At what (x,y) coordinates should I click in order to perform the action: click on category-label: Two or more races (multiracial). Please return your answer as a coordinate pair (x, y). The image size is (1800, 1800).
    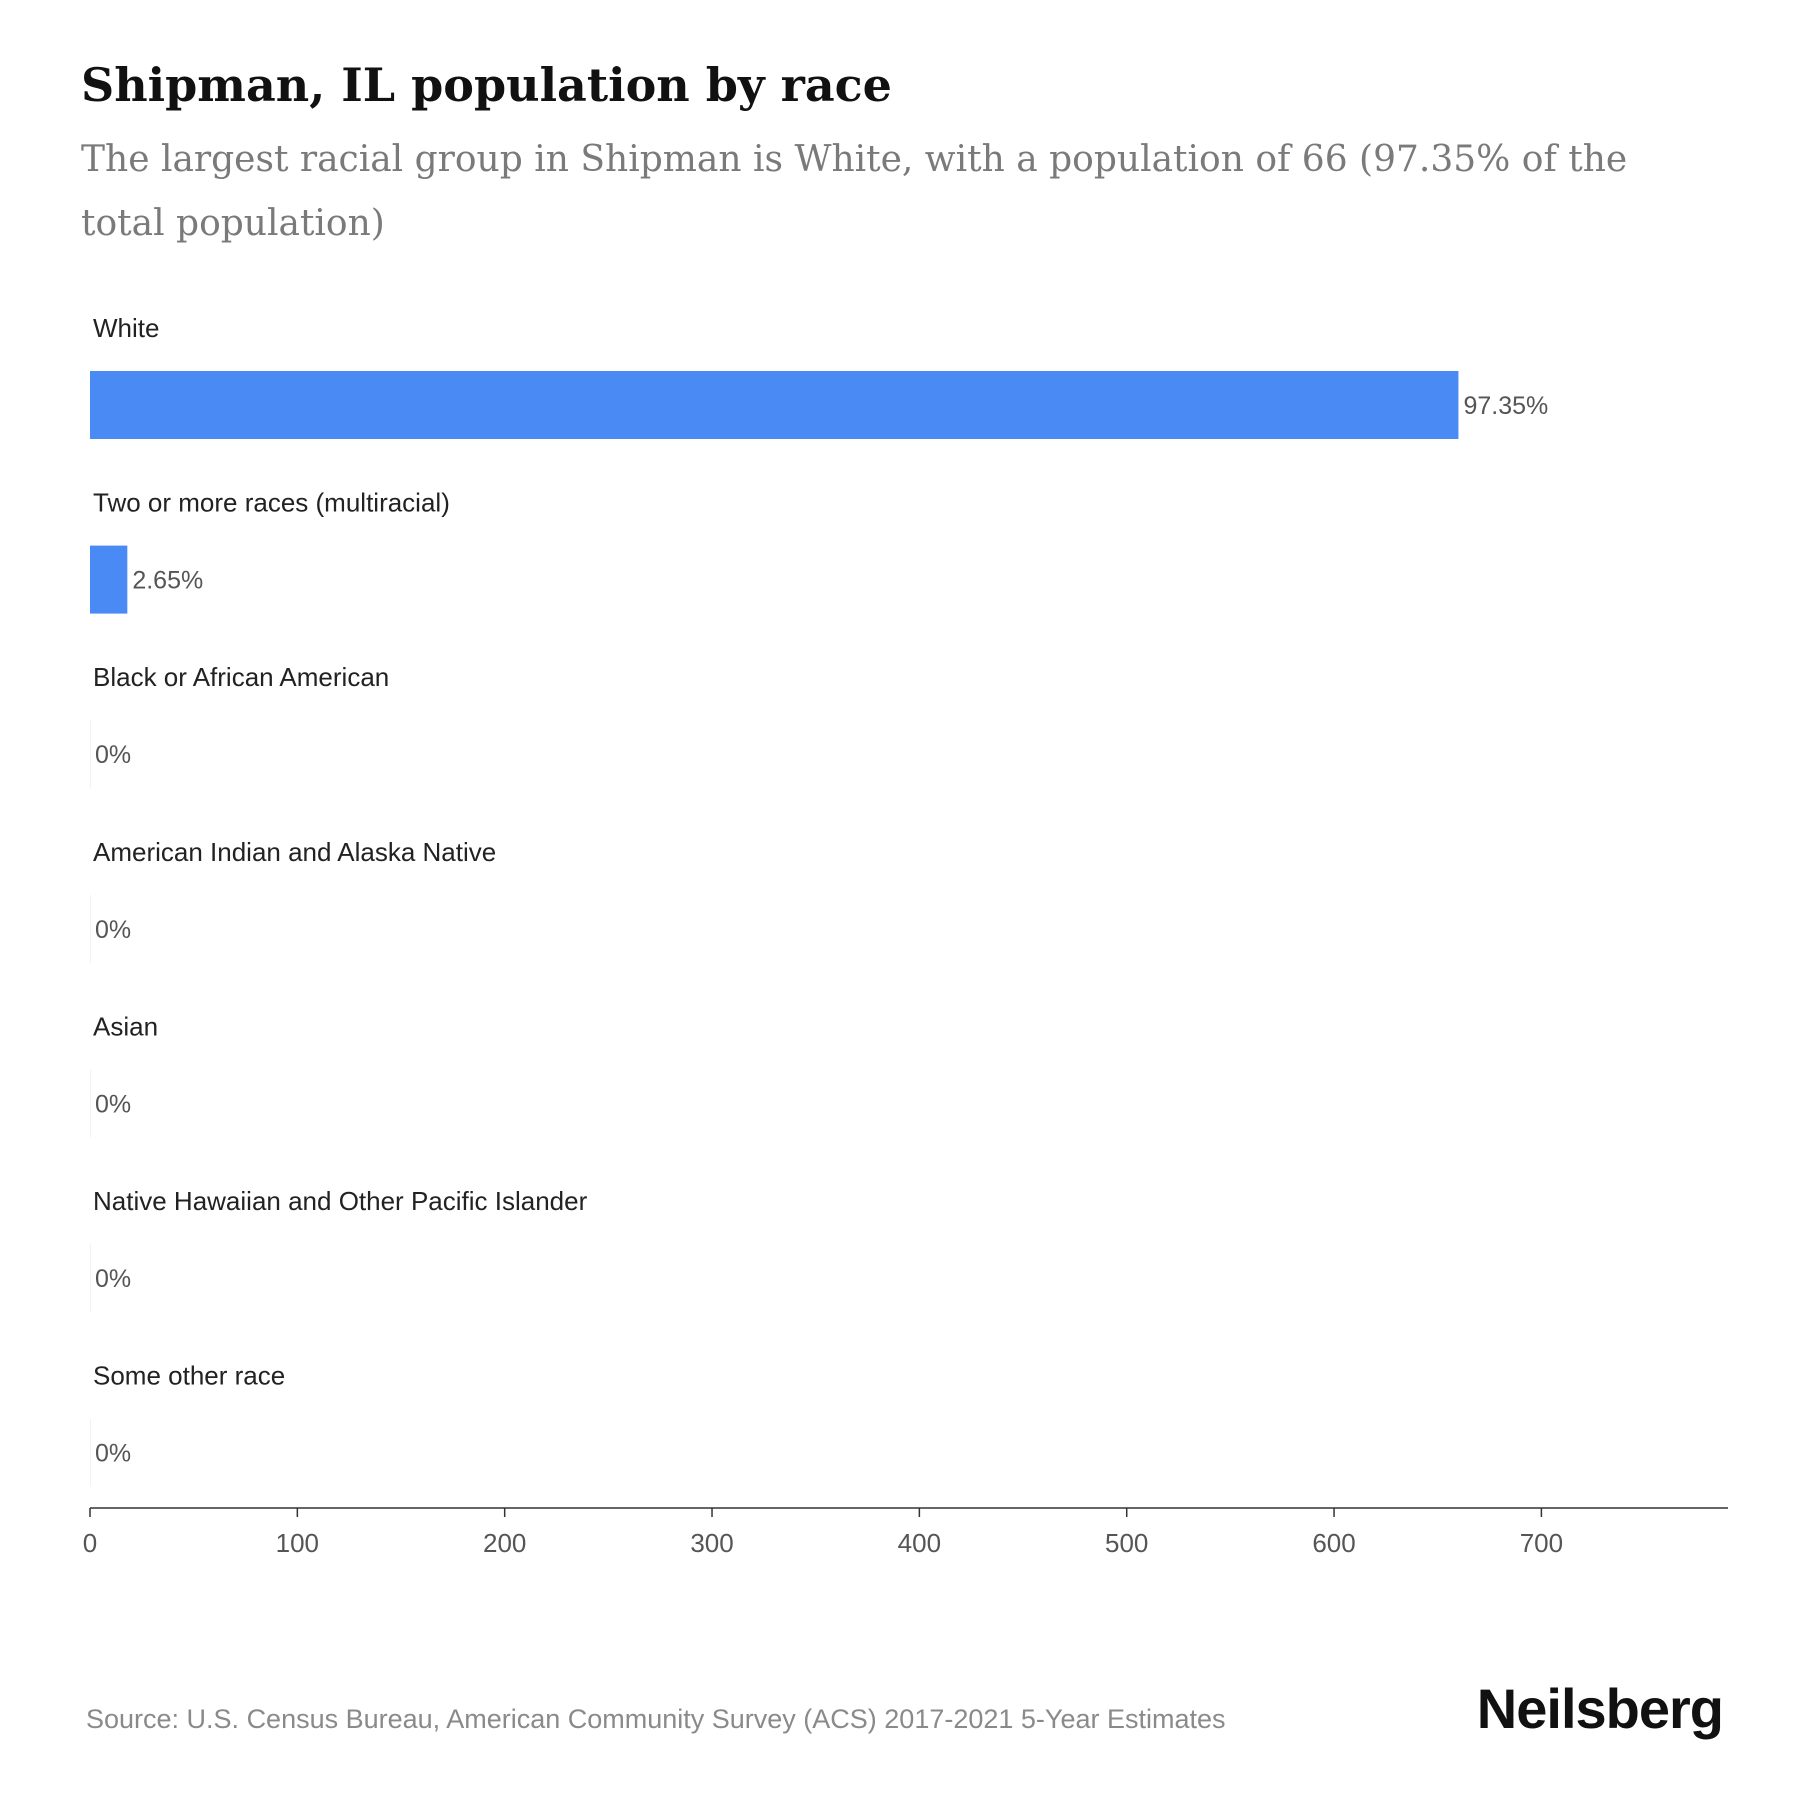
    Looking at the image, I should click on (271, 503).